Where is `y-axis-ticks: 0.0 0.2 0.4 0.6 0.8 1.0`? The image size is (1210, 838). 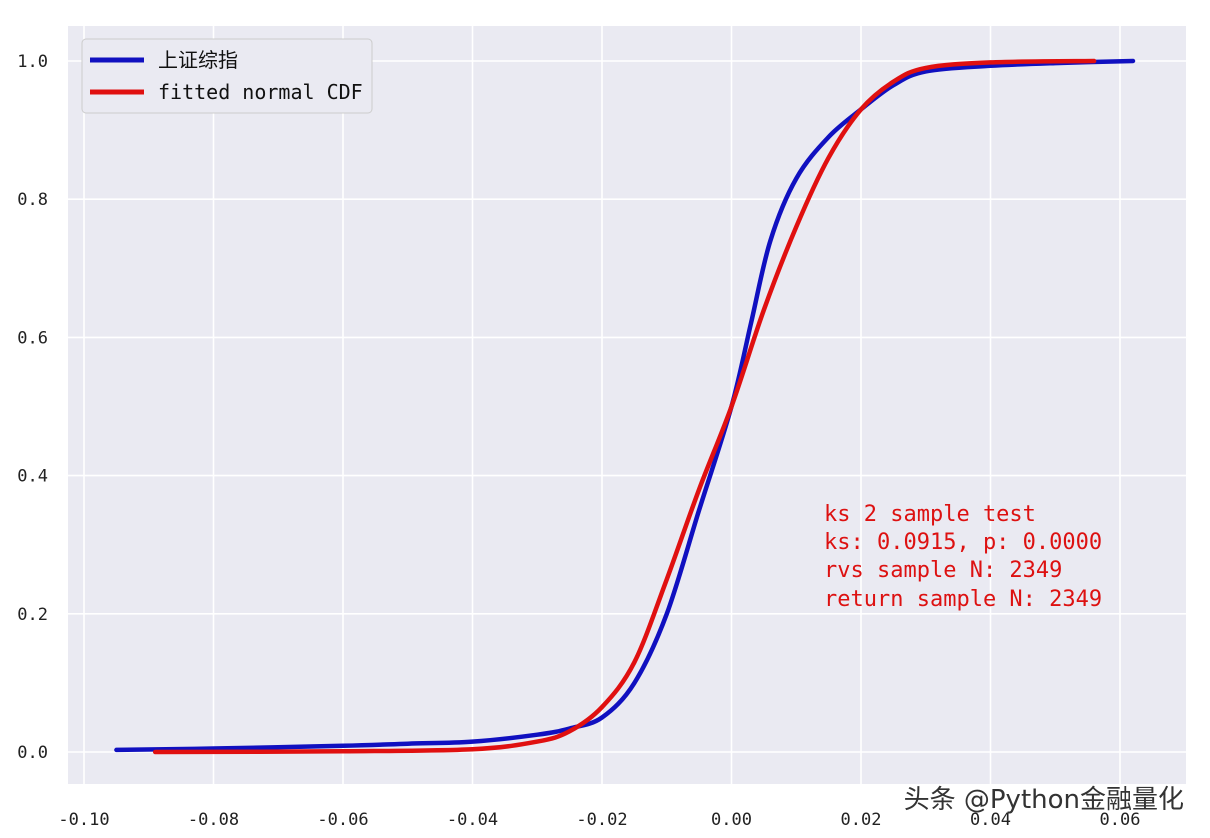 y-axis-ticks: 0.0 0.2 0.4 0.6 0.8 1.0 is located at coordinates (32, 407).